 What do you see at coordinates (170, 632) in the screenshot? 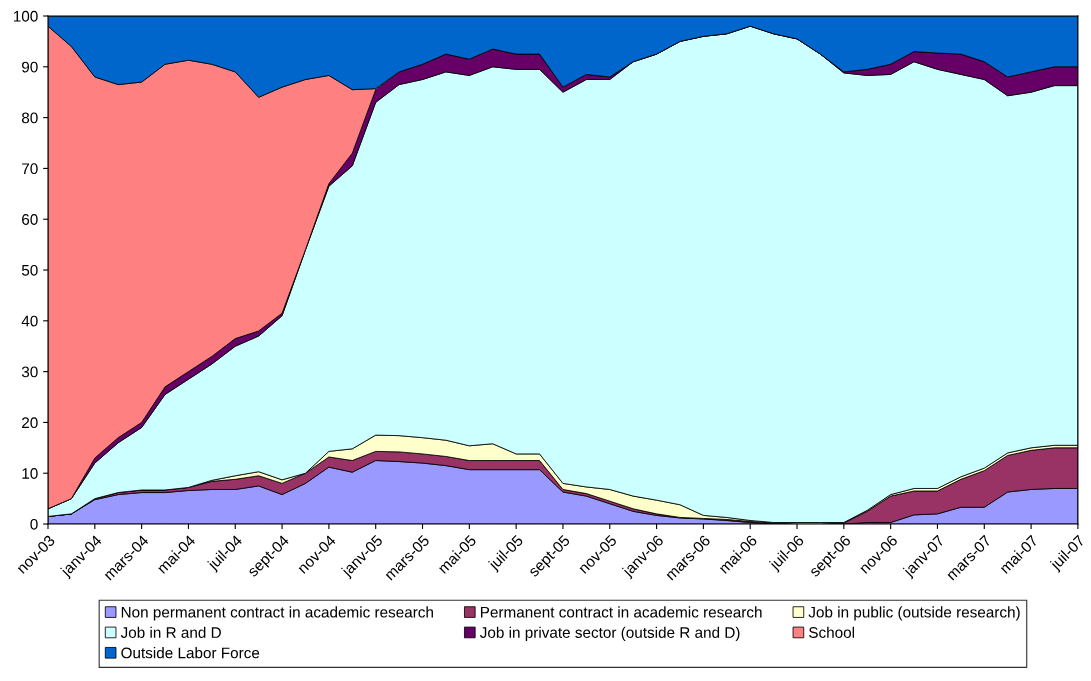
I see `legend-label: Job in R and D` at bounding box center [170, 632].